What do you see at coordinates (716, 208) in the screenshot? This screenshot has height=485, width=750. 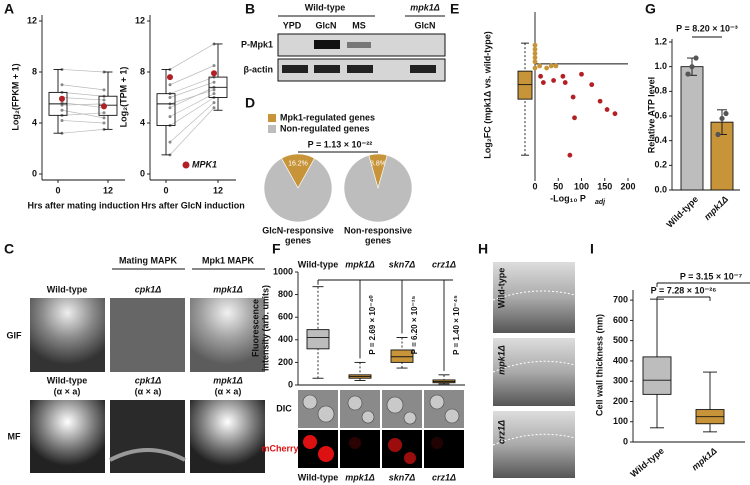 I see `x-tick-label: mpk1Δ` at bounding box center [716, 208].